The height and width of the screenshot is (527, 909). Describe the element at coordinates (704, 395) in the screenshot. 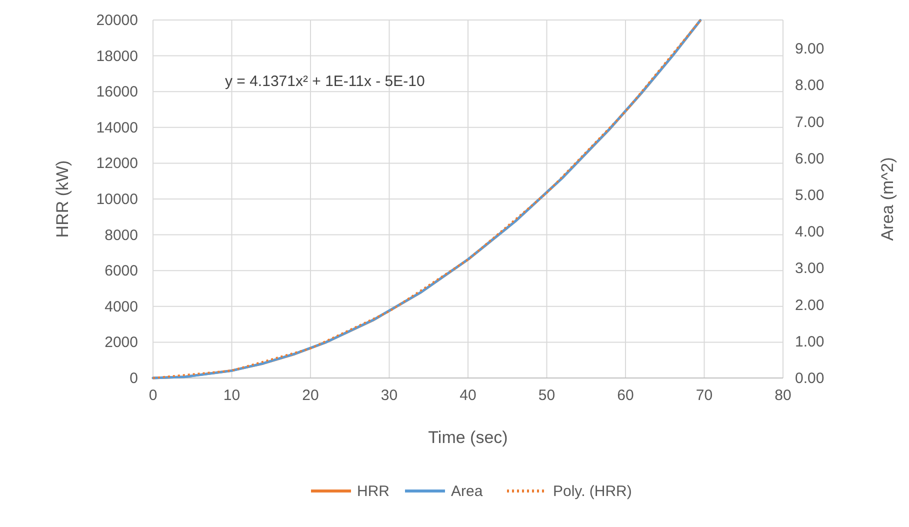

I see `x-tick-label: 70` at that location.